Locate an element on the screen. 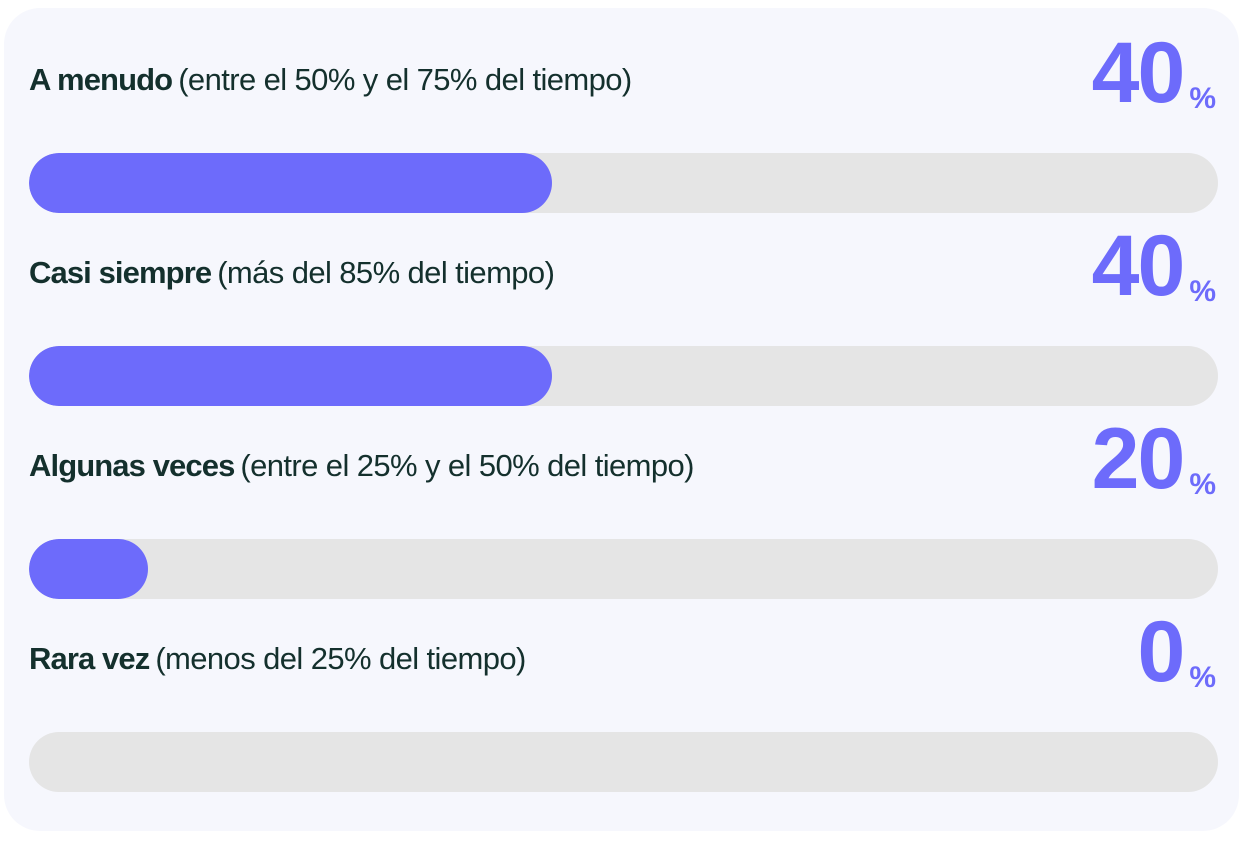 This screenshot has height=851, width=1243. bar-category-label: A menudo is located at coordinates (101, 79).